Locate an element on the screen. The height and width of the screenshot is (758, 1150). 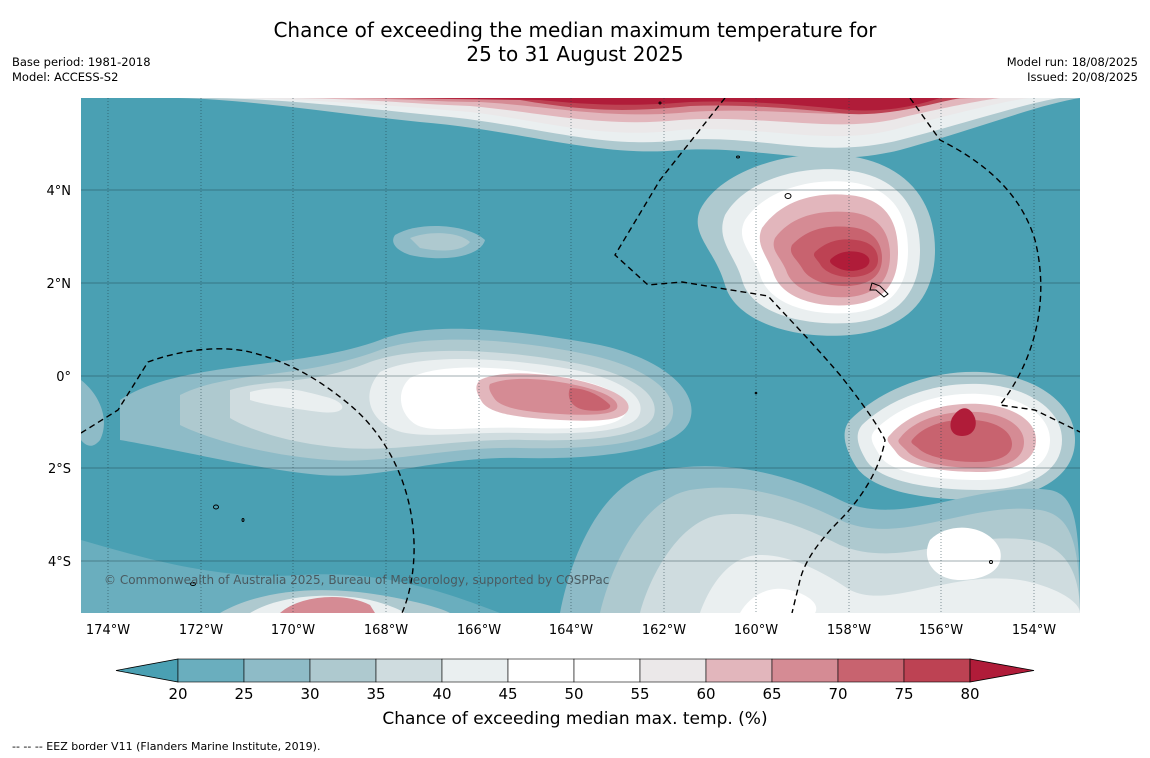
lat-label: 4°N is located at coordinates (59, 191).